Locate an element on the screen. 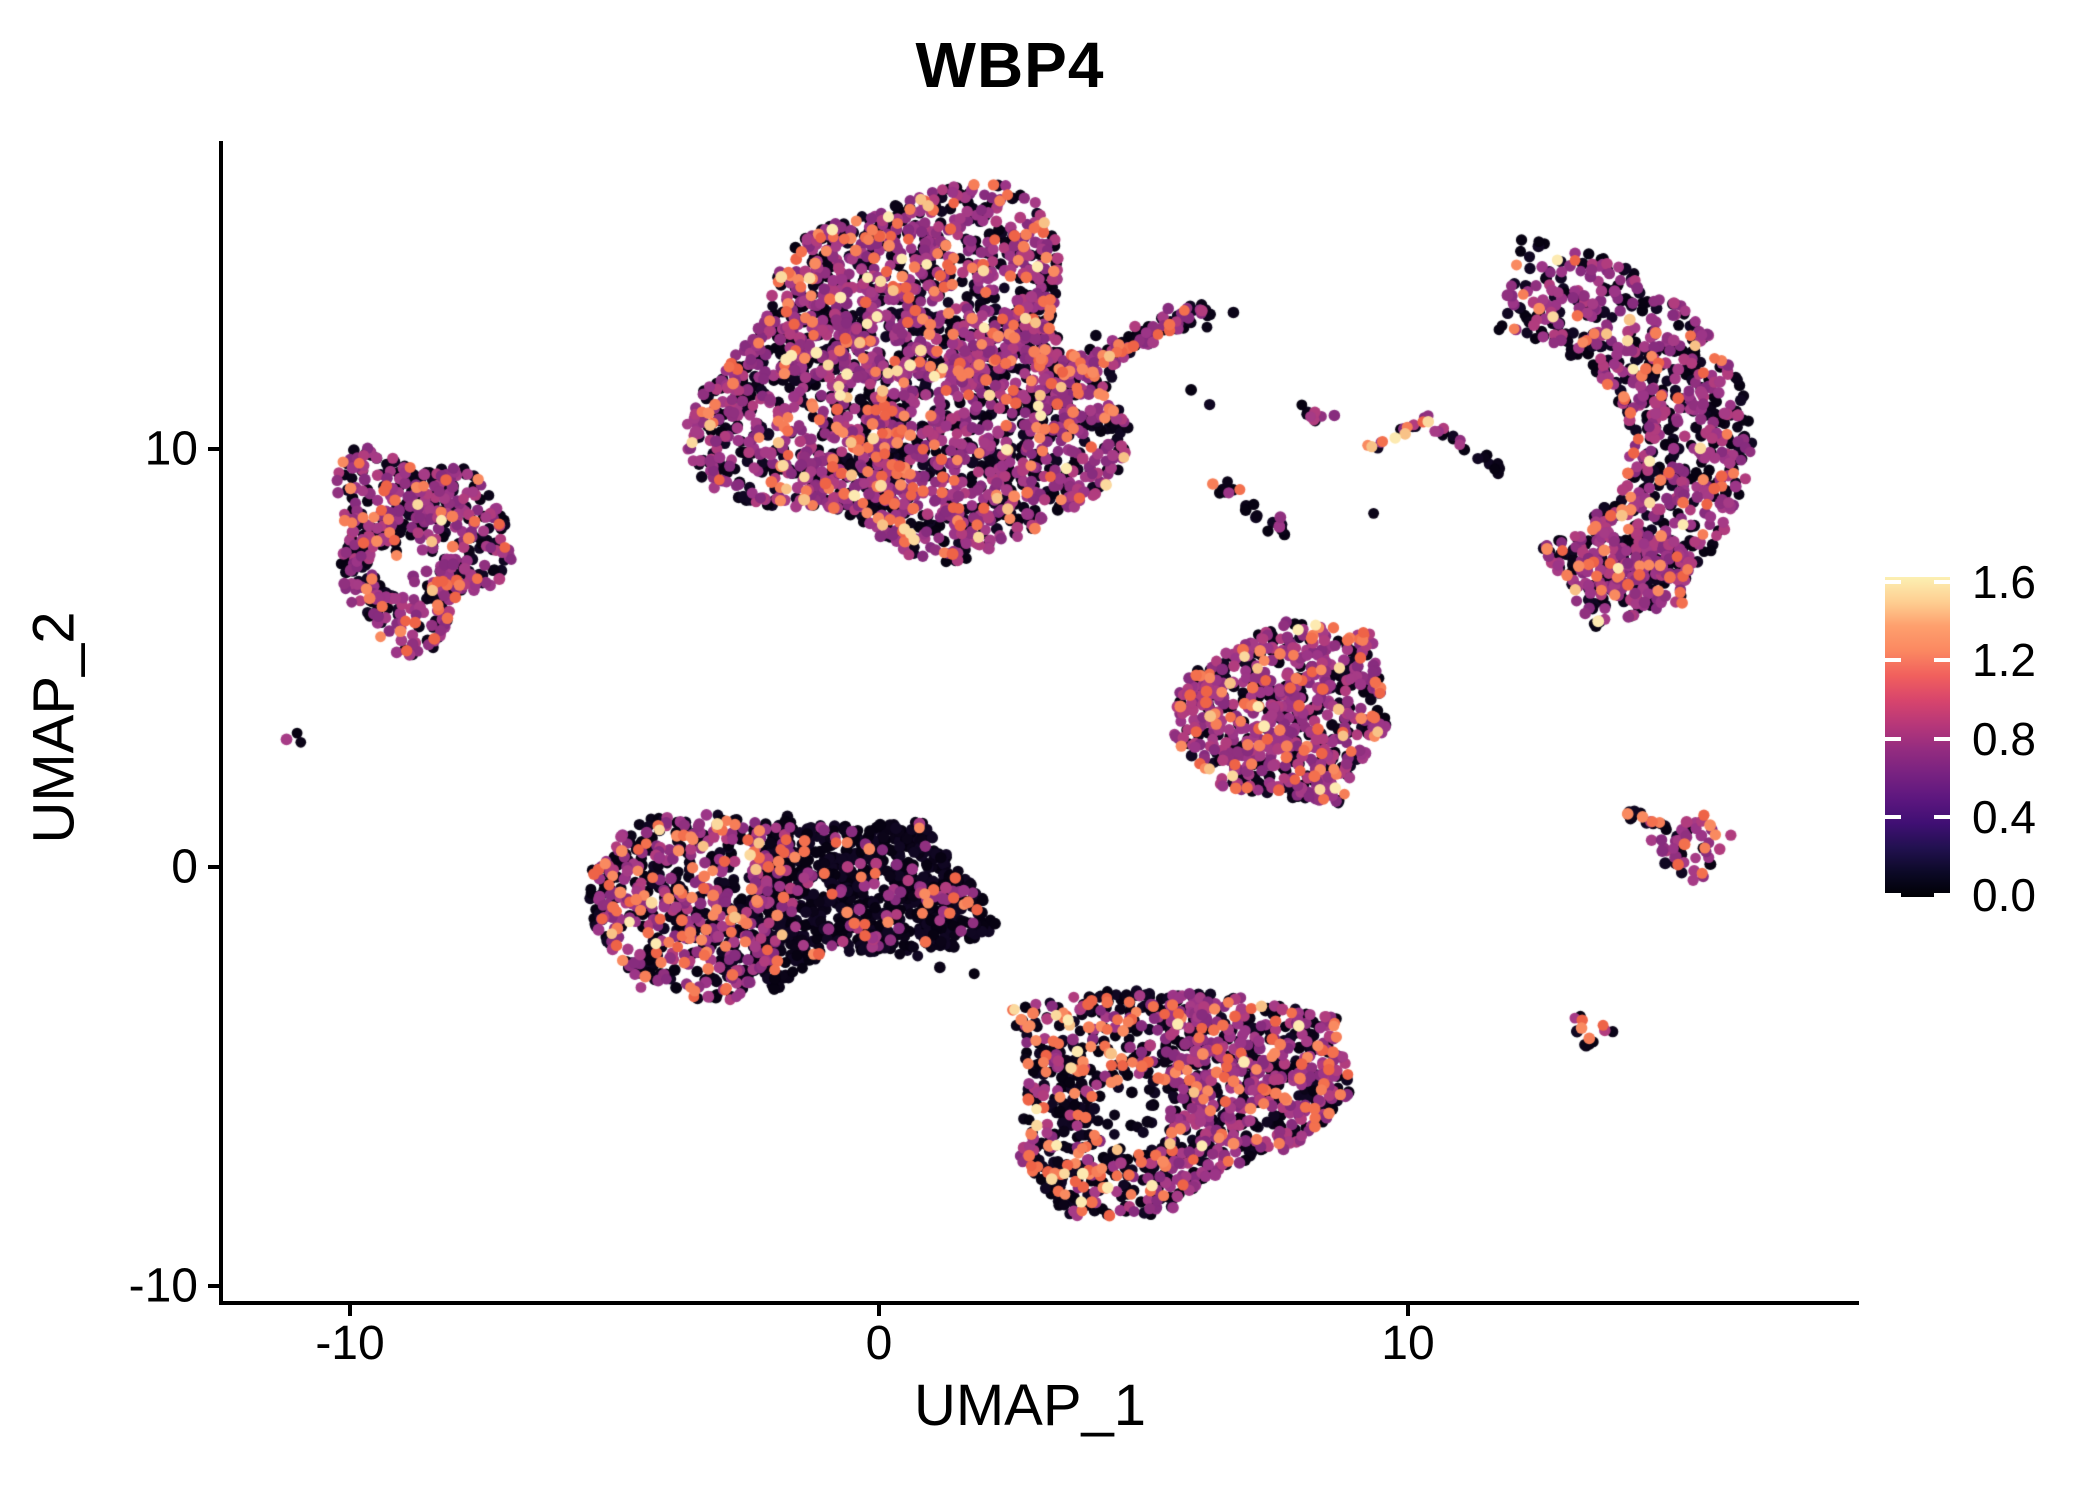 The height and width of the screenshot is (1500, 2100). y-axis-line is located at coordinates (221, 723).